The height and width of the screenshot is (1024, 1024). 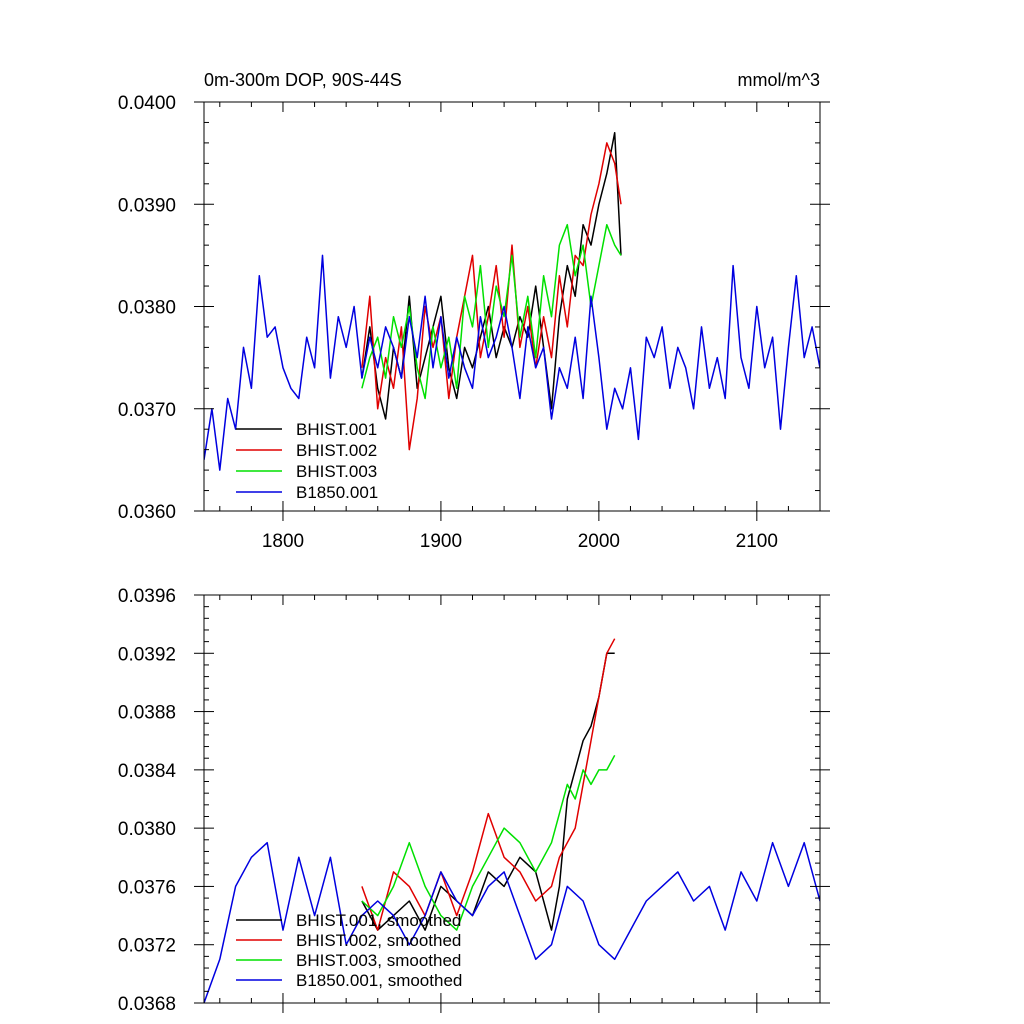 I want to click on bottom-y-tick-label: 0.0392, so click(x=147, y=654).